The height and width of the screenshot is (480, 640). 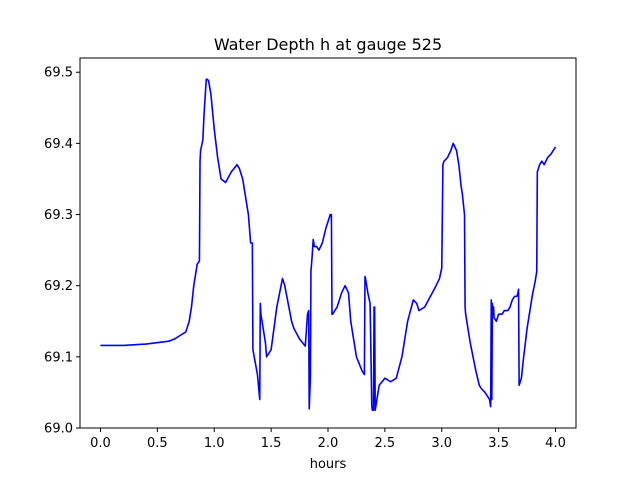 What do you see at coordinates (328, 464) in the screenshot?
I see `x-axis-title: hours` at bounding box center [328, 464].